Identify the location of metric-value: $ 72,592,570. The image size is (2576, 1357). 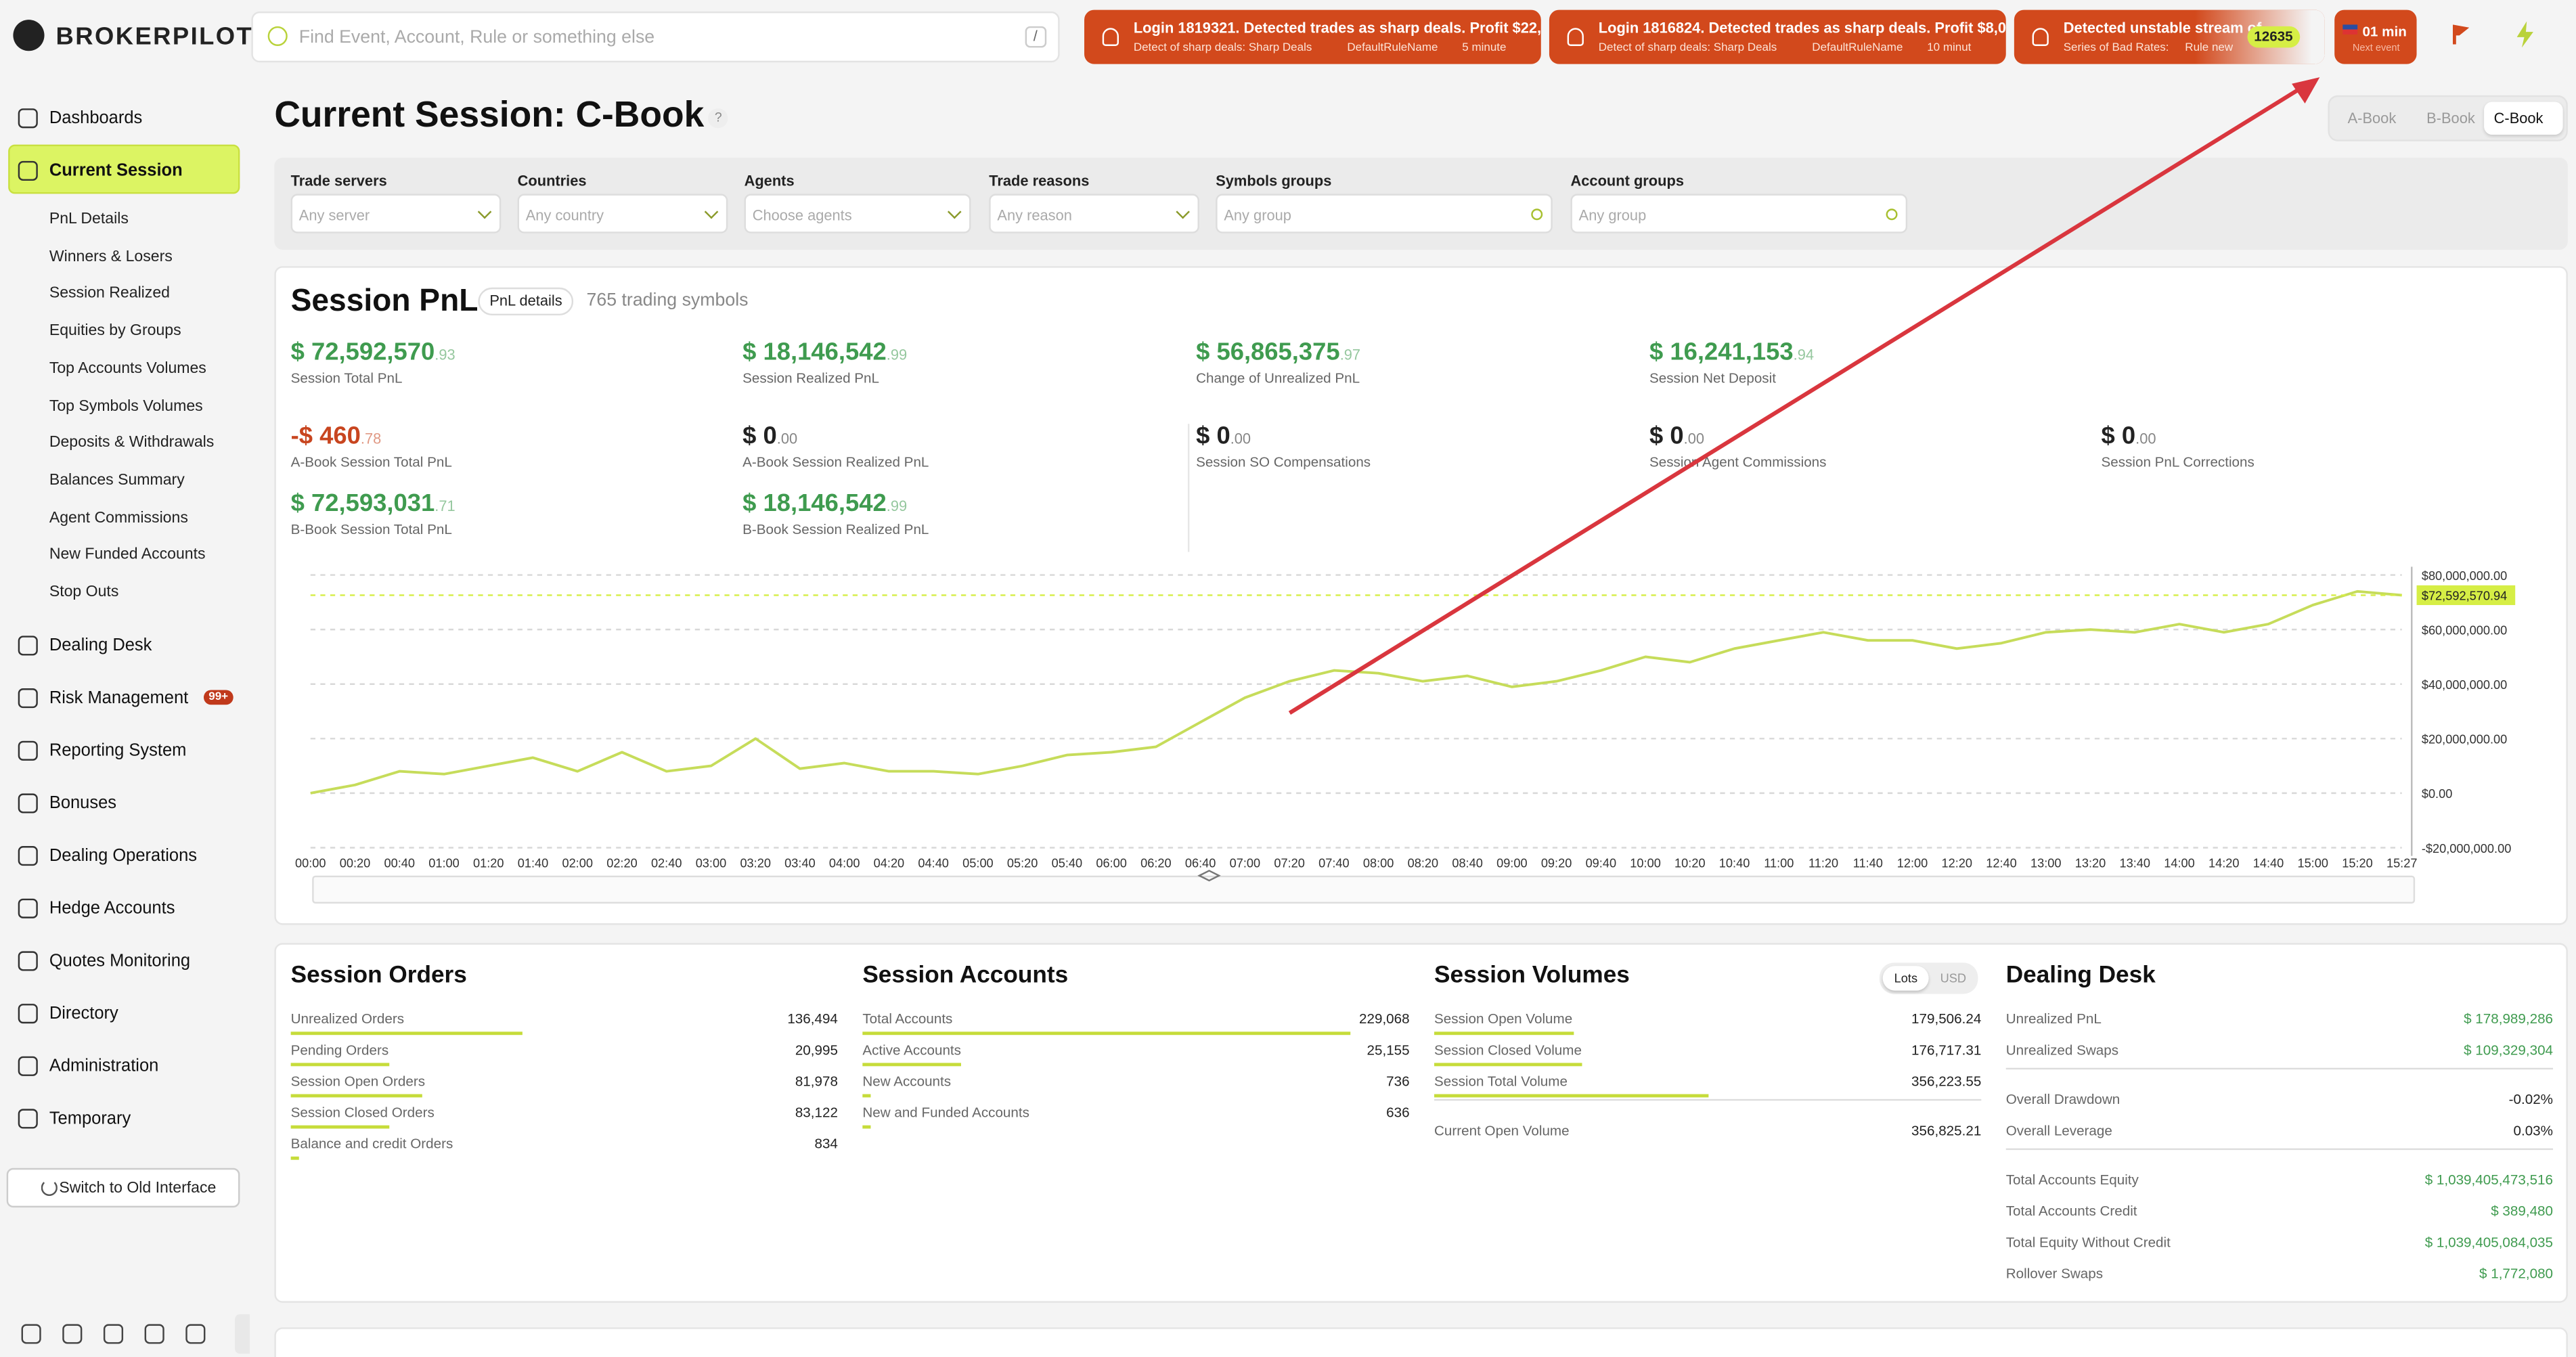
(362, 352).